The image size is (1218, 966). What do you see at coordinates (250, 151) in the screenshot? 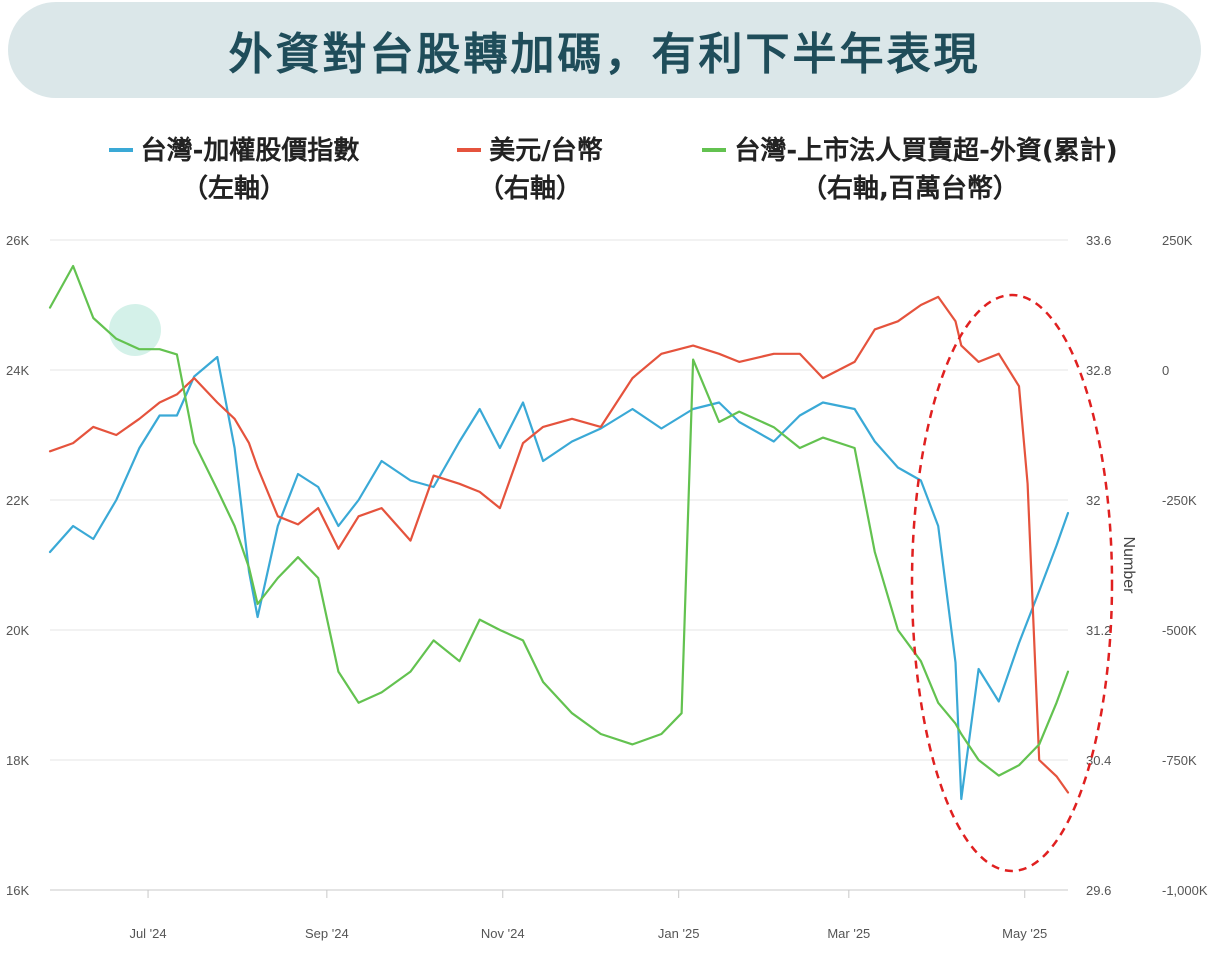
I see `legend-label-taiex: 台灣-加權股價指數` at bounding box center [250, 151].